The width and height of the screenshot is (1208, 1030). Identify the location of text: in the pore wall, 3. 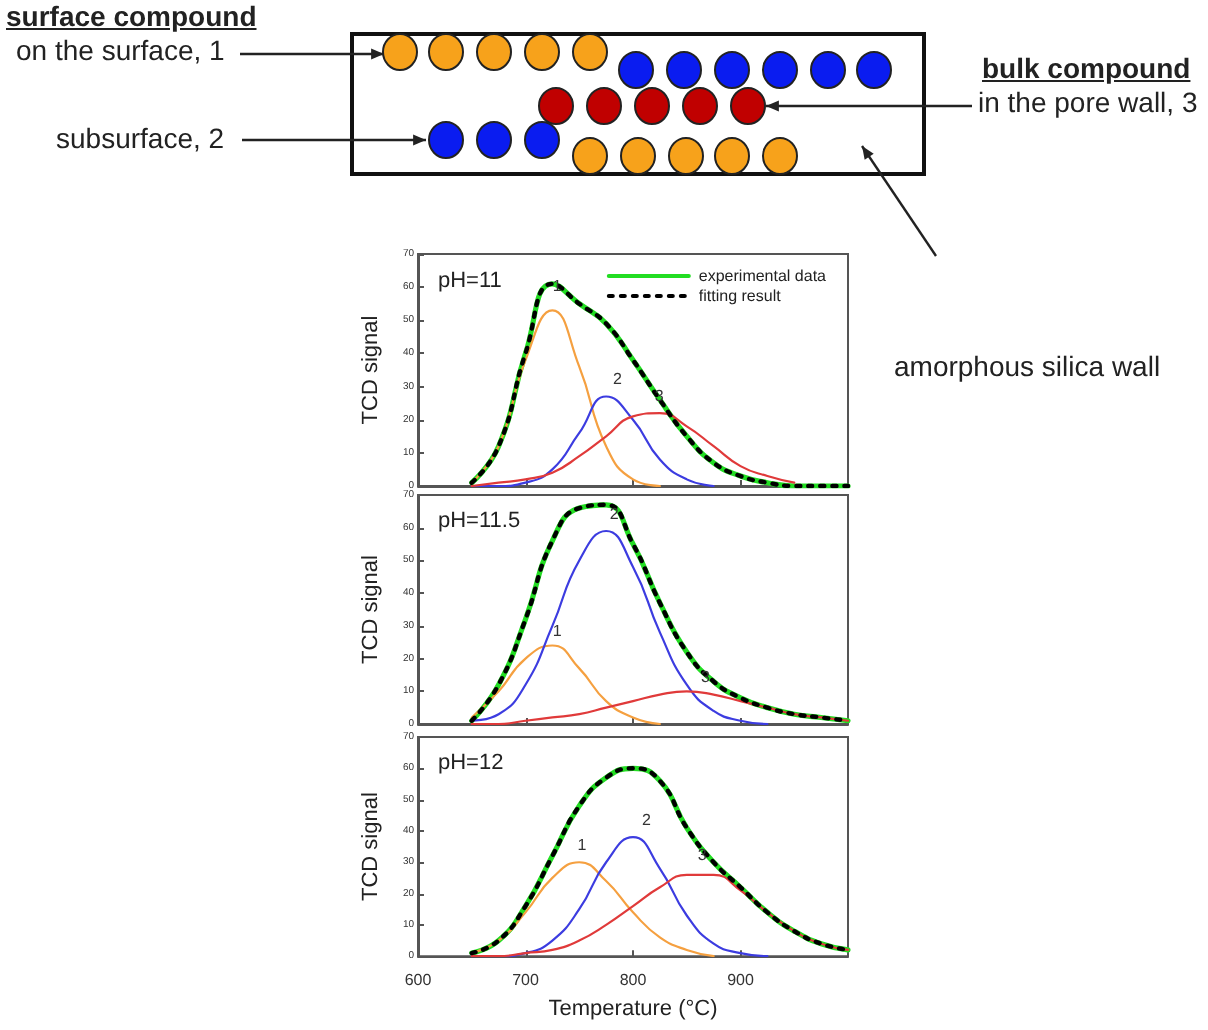
(1088, 102).